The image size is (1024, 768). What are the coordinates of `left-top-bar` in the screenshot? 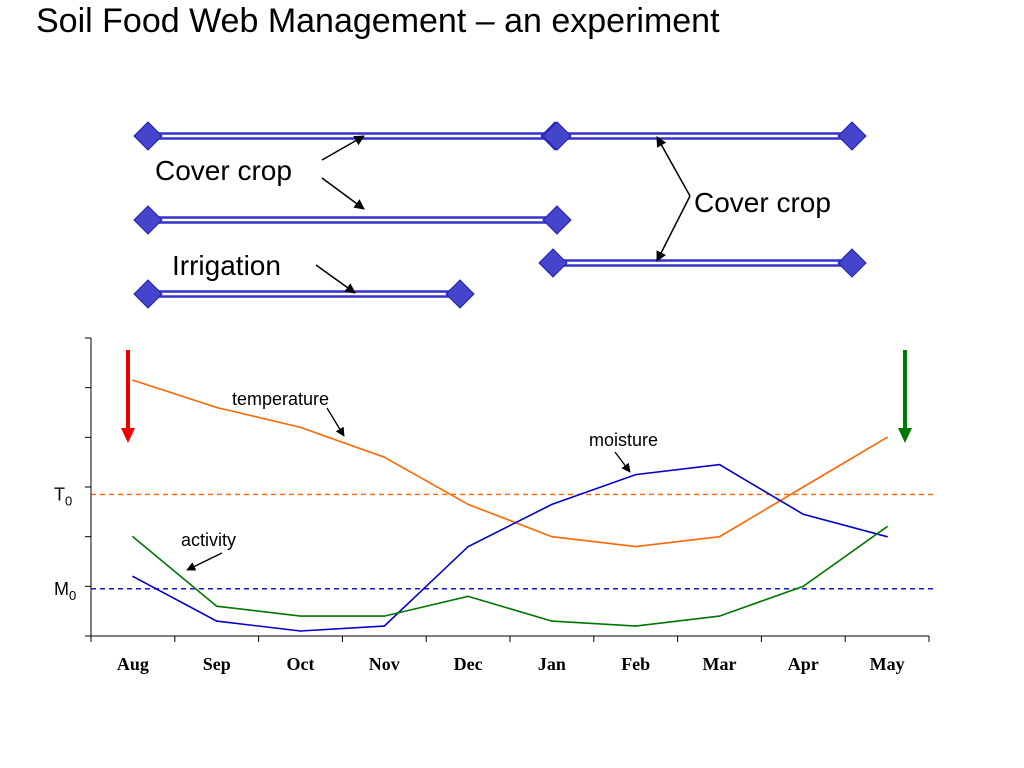 It's located at (351, 136).